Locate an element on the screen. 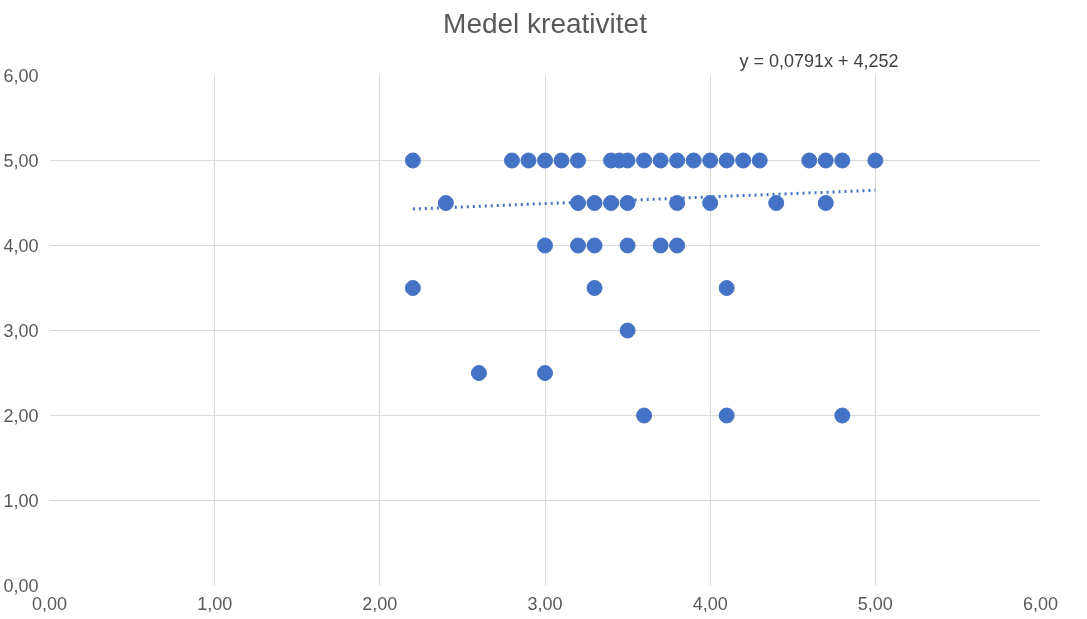 Image resolution: width=1087 pixels, height=619 pixels. x-tick-label: 6,00 is located at coordinates (1040, 603).